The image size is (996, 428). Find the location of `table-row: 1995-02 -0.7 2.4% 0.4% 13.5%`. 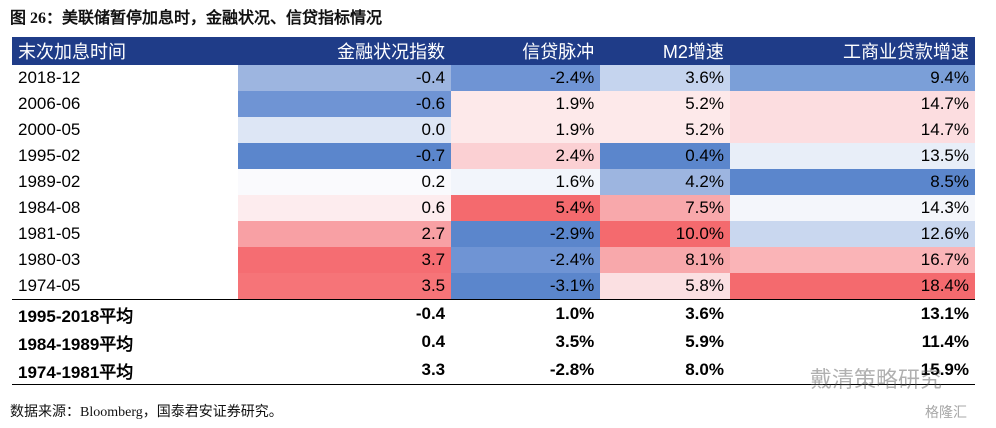

table-row: 1995-02 -0.7 2.4% 0.4% 13.5% is located at coordinates (493, 156).